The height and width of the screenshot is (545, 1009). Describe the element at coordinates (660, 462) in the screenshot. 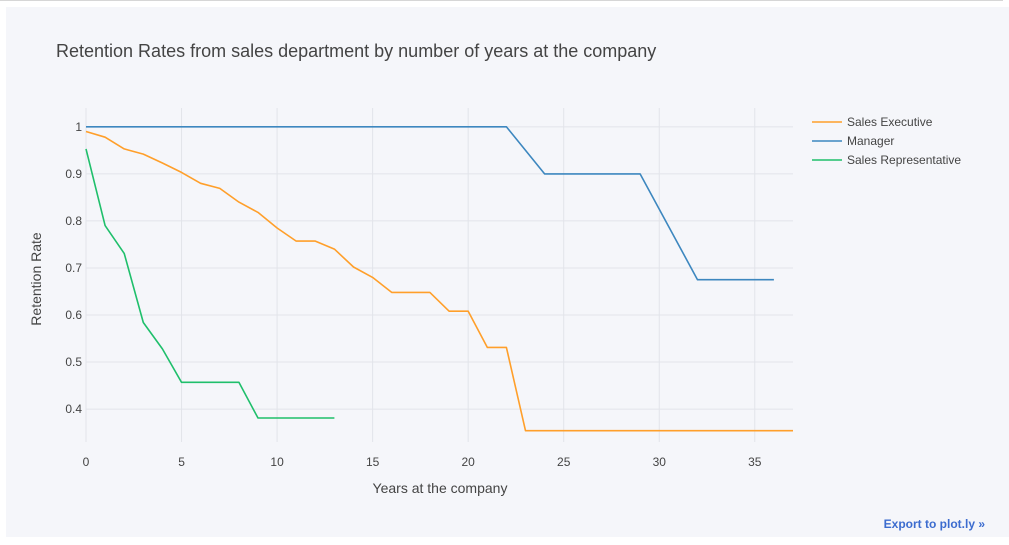

I see `x-tick-label: 30` at that location.